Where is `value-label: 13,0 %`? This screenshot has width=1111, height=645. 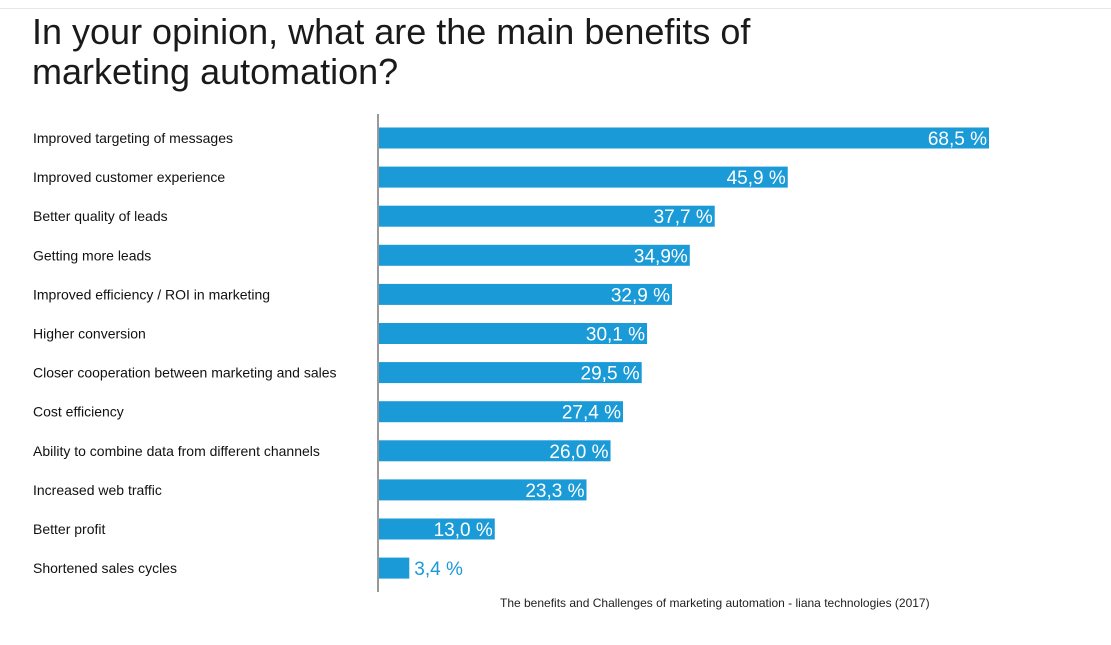
value-label: 13,0 % is located at coordinates (463, 530).